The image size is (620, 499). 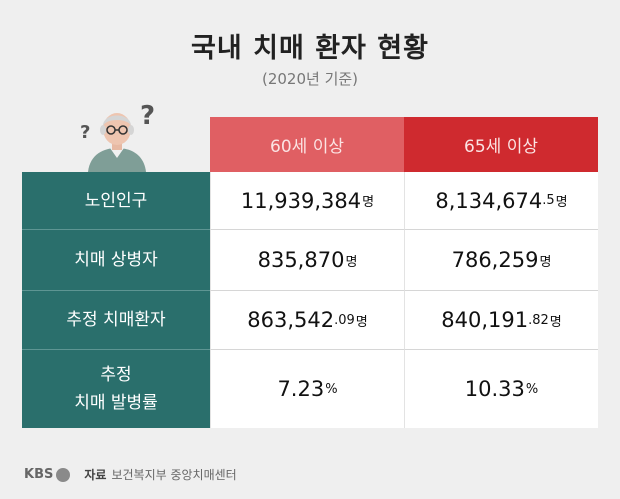 I want to click on value-elderly-65: 8,134,674.5 명, so click(x=501, y=201).